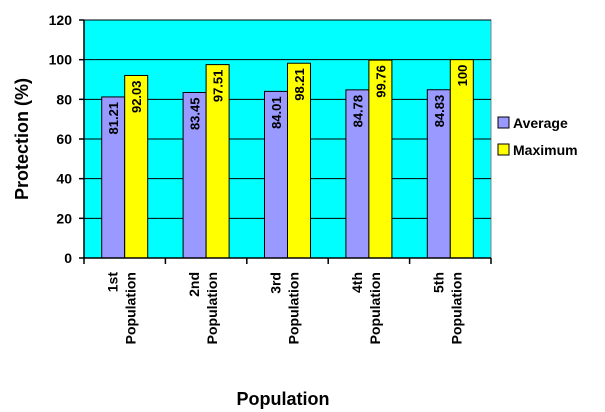 Image resolution: width=605 pixels, height=412 pixels. I want to click on bar-maximum, so click(461, 159).